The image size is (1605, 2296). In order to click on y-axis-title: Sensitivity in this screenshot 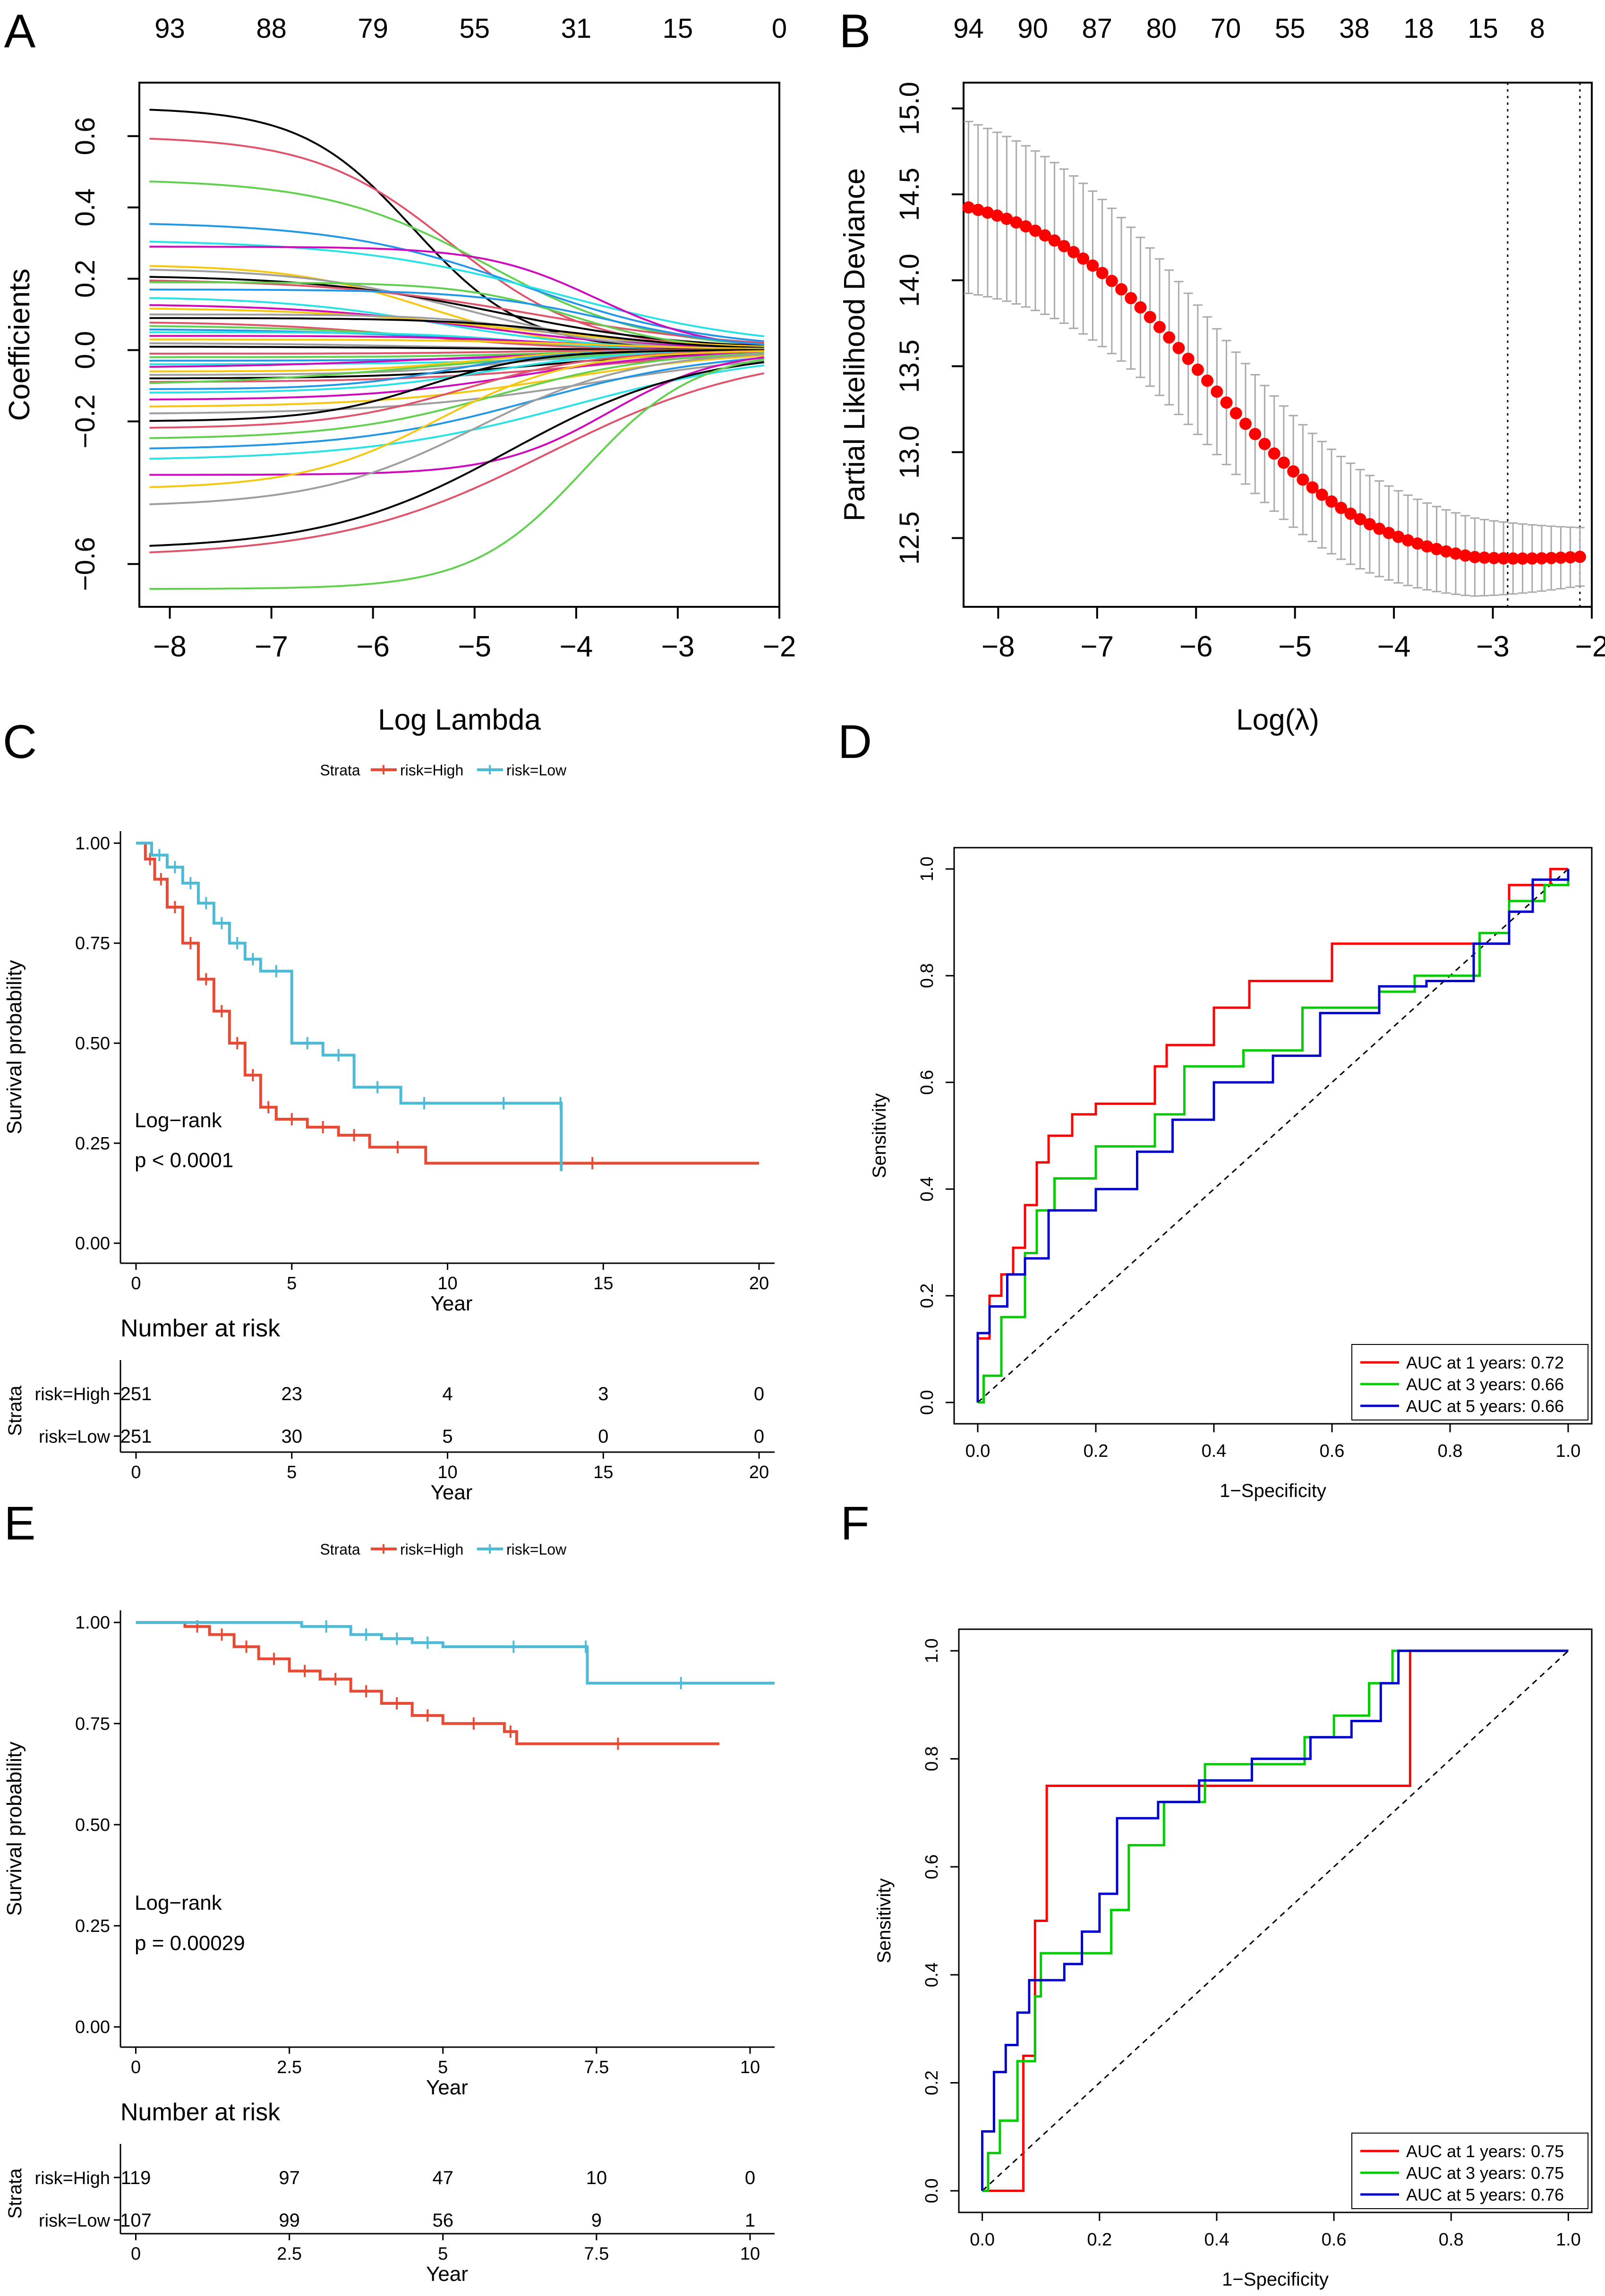, I will do `click(879, 1136)`.